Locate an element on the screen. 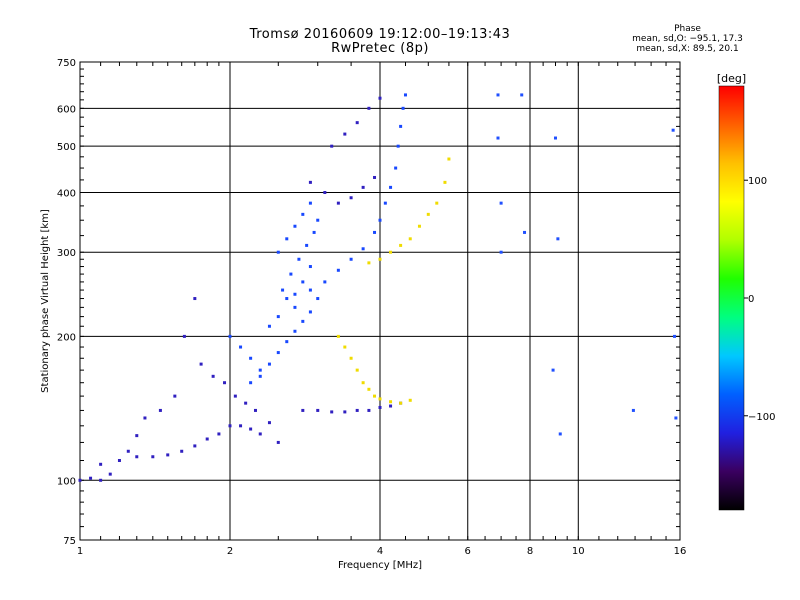  x-tick-label: 1 is located at coordinates (80, 551).